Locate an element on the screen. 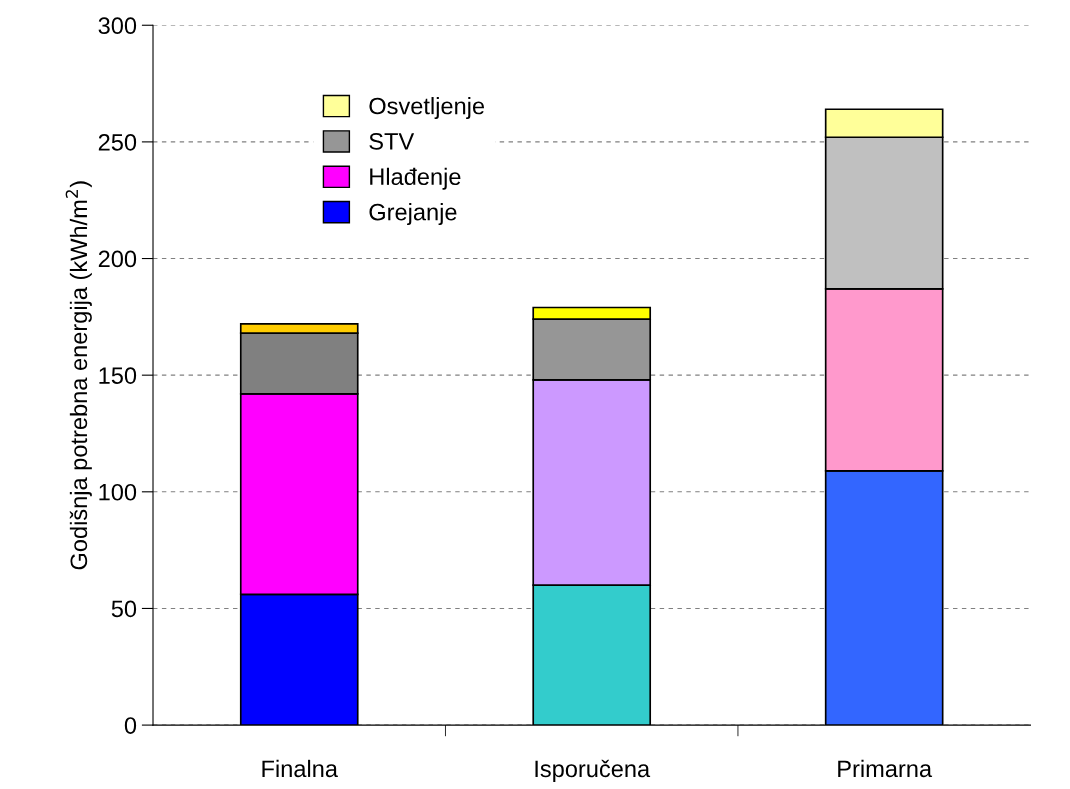 The image size is (1070, 789). x-tick-label: Finalna is located at coordinates (300, 768).